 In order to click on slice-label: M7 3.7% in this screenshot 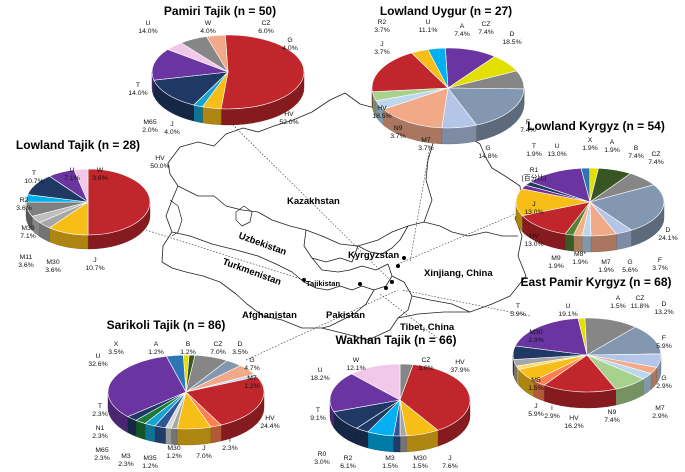, I will do `click(426, 144)`.